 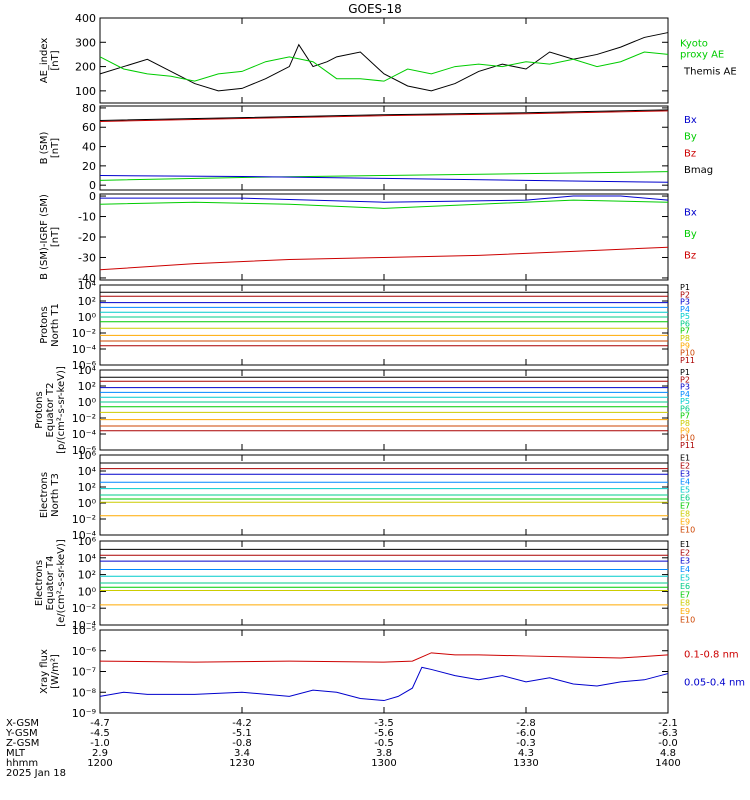 What do you see at coordinates (383, 763) in the screenshot?
I see `x-axis-value: 1300` at bounding box center [383, 763].